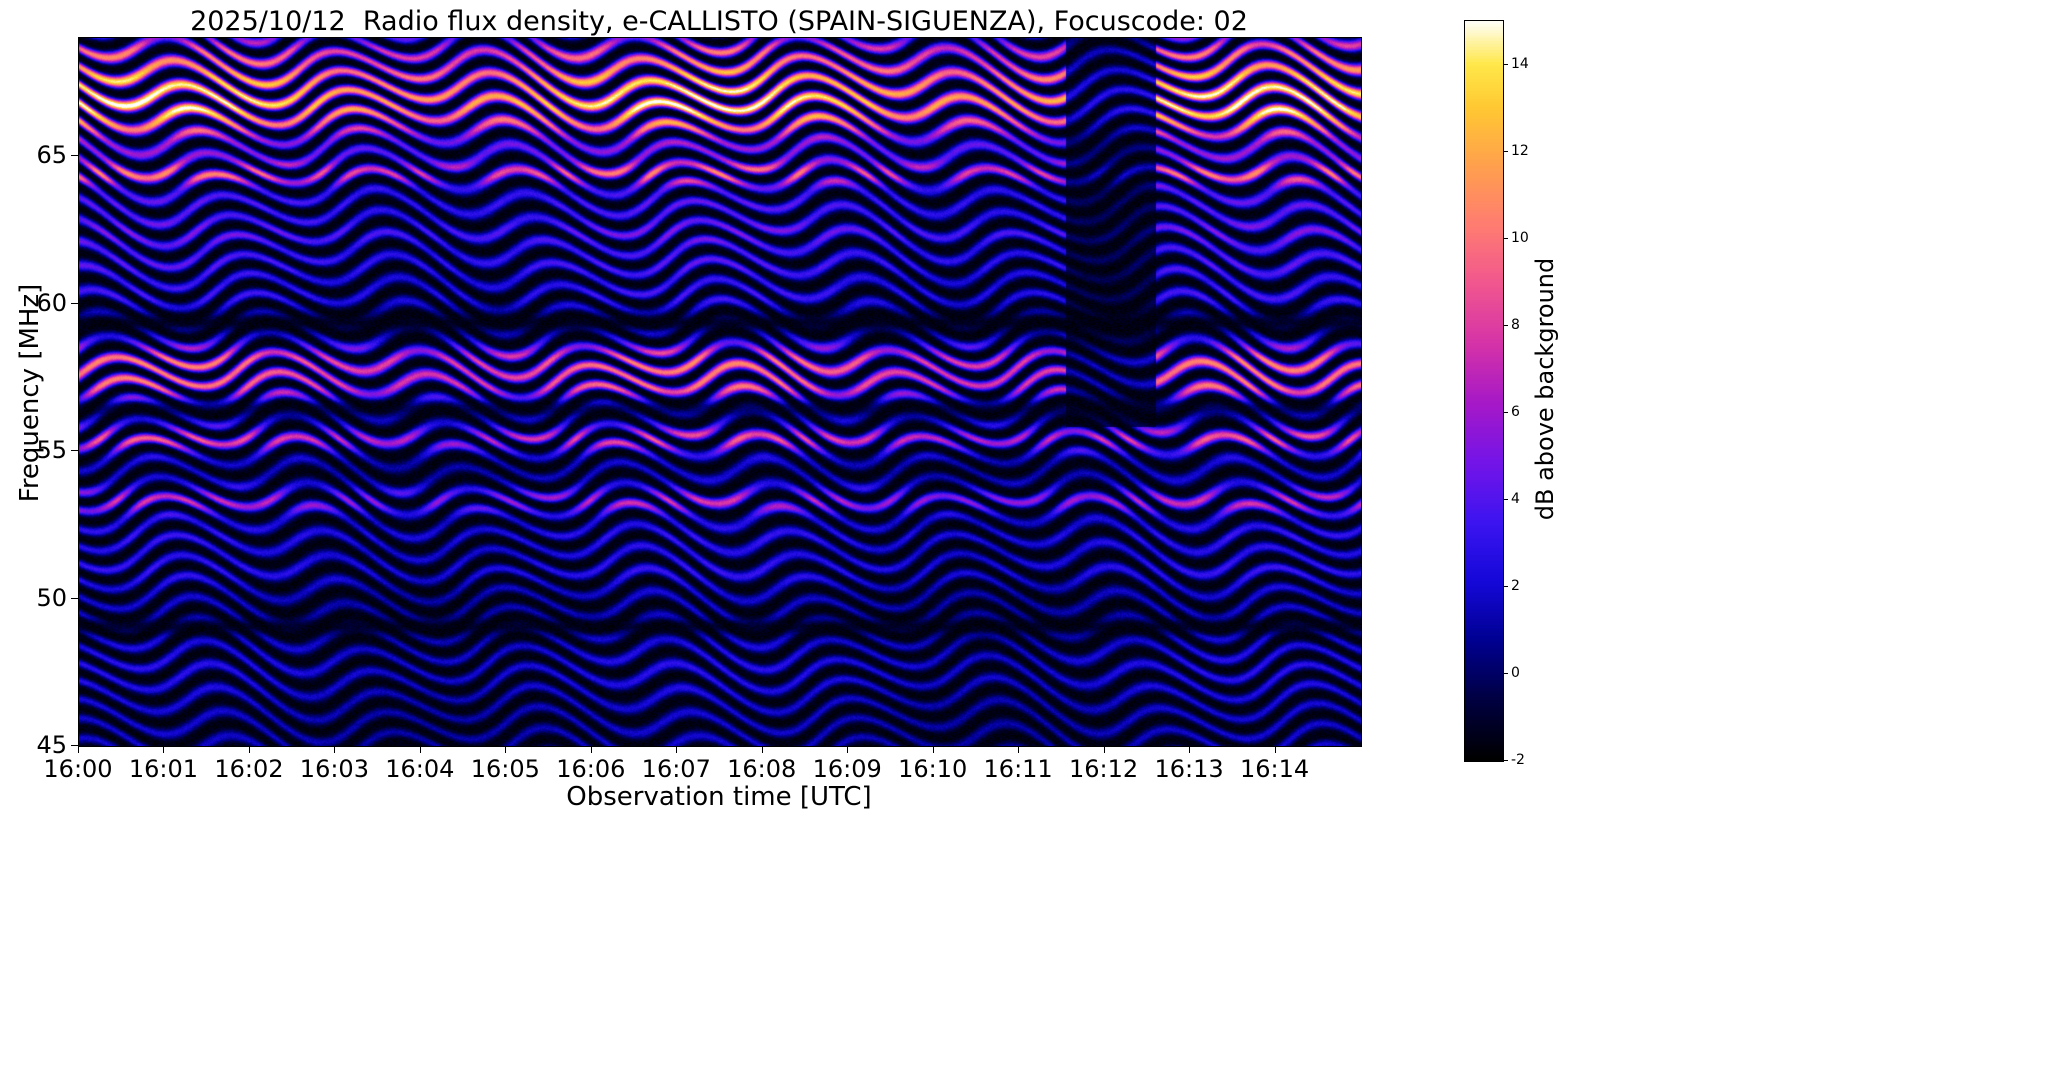 The image size is (2047, 1067). Describe the element at coordinates (51, 450) in the screenshot. I see `y-tick-label: 55` at that location.